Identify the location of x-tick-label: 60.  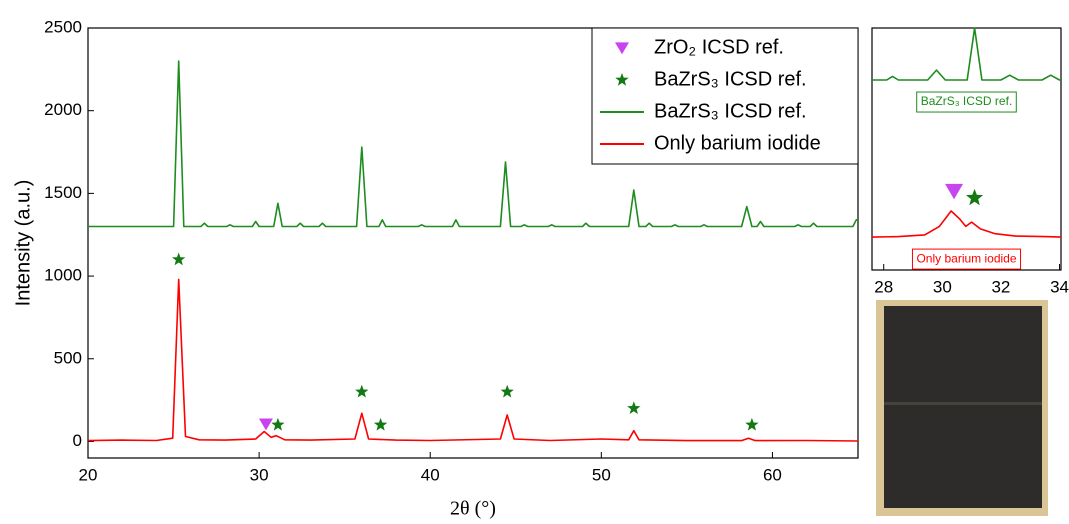
(772, 474).